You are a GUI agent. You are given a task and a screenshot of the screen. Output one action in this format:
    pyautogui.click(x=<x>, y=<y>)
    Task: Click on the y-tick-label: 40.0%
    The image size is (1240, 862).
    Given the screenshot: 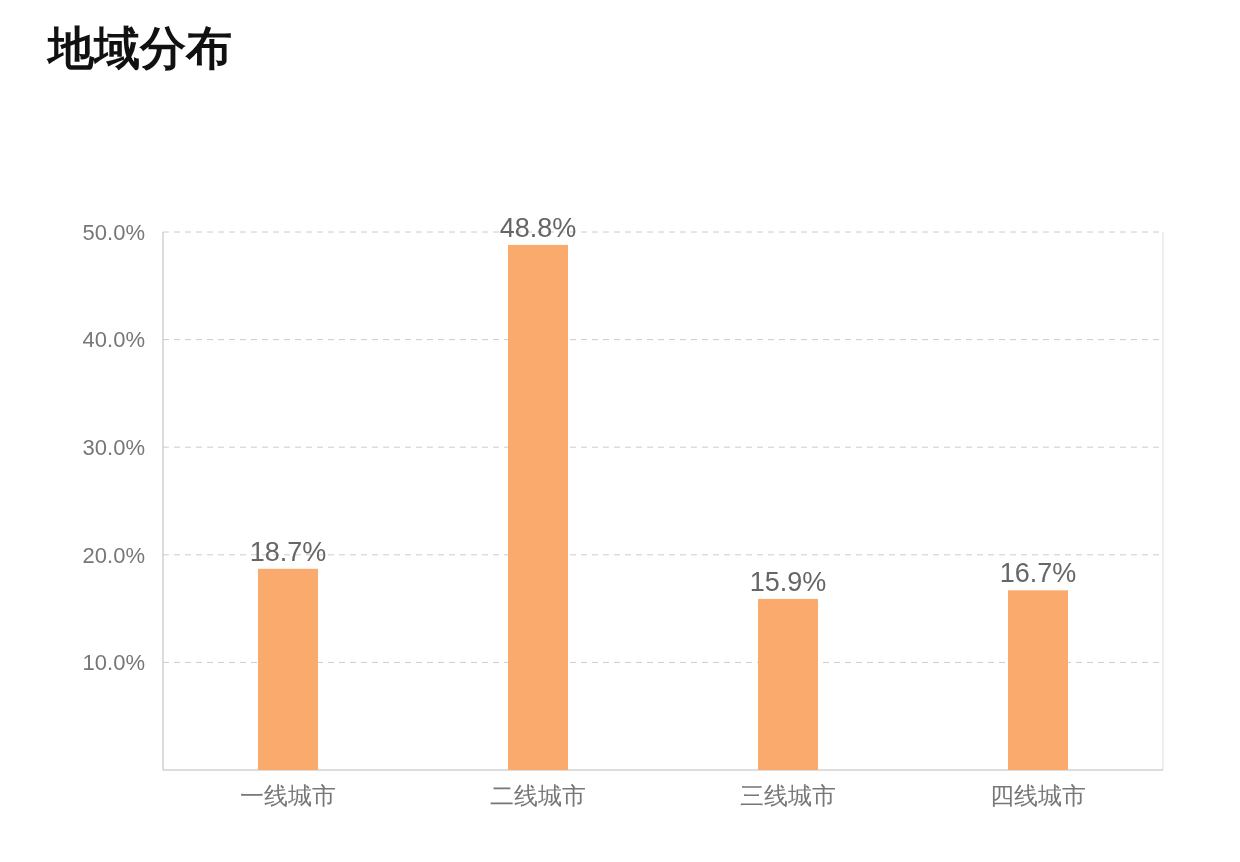 What is the action you would take?
    pyautogui.click(x=113, y=340)
    